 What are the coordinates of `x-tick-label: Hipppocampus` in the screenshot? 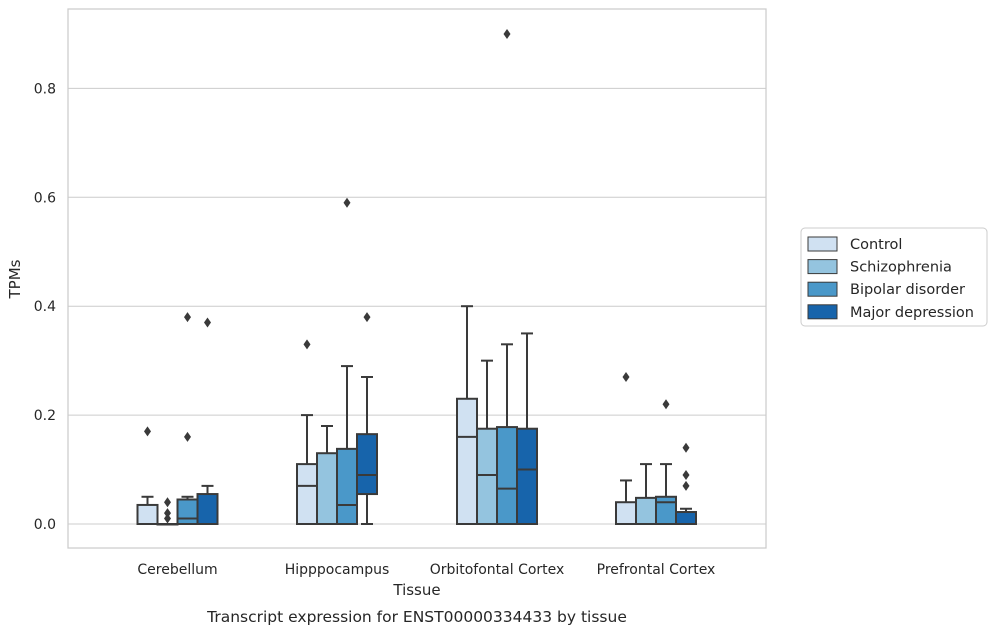 It's located at (337, 570).